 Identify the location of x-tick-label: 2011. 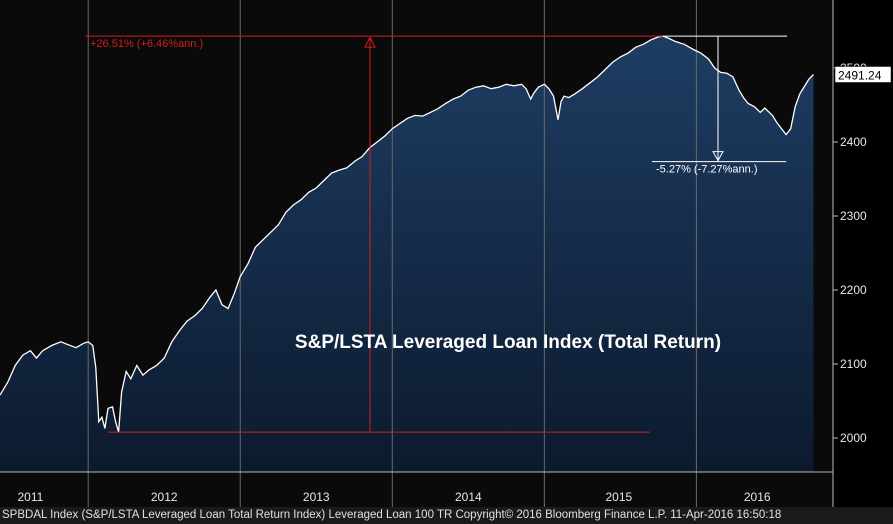
(31, 497).